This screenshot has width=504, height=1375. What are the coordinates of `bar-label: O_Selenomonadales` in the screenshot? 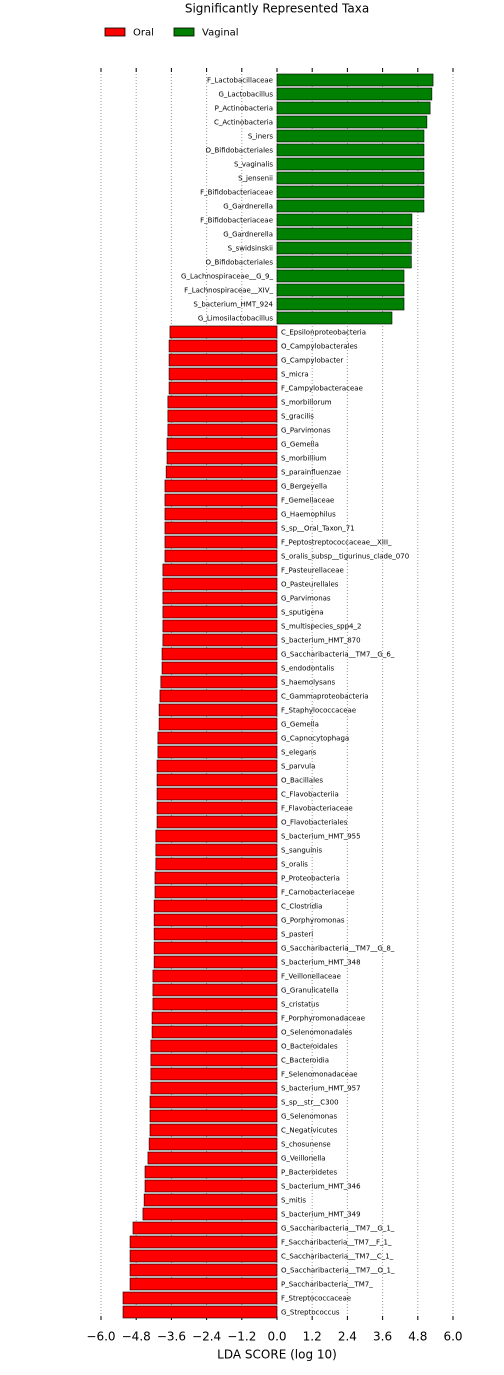 It's located at (317, 1033).